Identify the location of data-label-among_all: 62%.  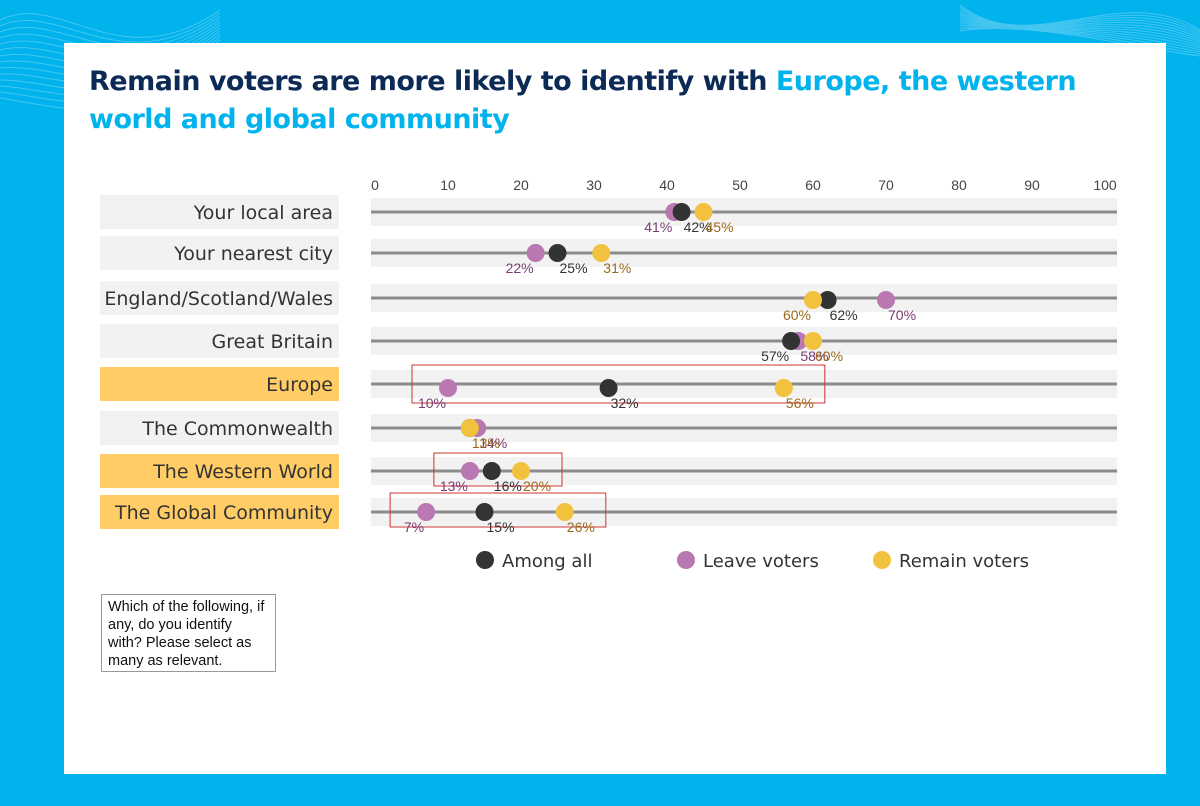
(844, 315).